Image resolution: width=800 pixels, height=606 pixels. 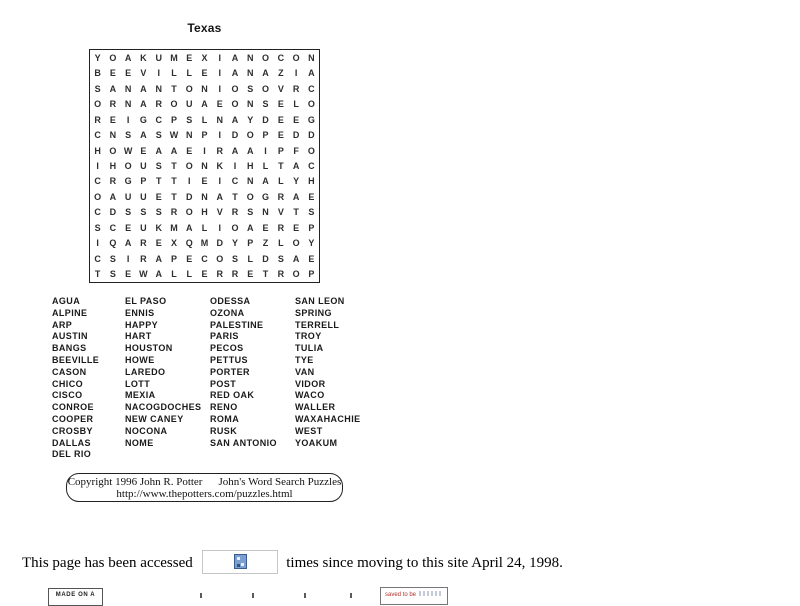 What do you see at coordinates (308, 336) in the screenshot?
I see `word-list-item: TROY` at bounding box center [308, 336].